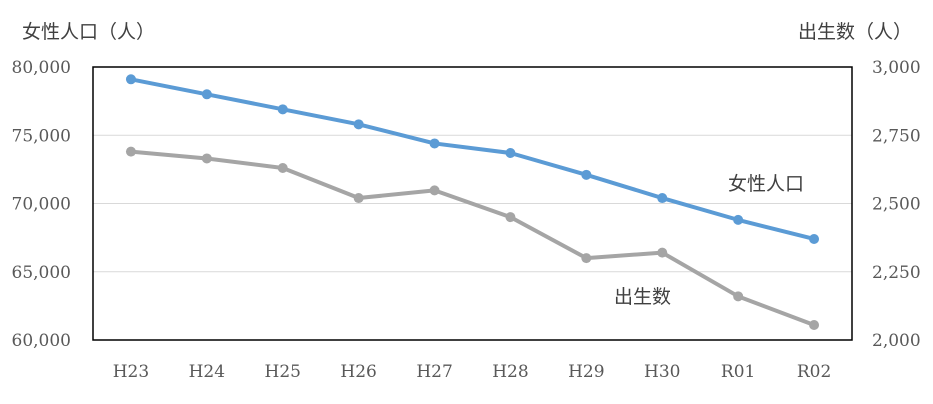 This screenshot has height=404, width=933. I want to click on x-tick-label: H24, so click(207, 372).